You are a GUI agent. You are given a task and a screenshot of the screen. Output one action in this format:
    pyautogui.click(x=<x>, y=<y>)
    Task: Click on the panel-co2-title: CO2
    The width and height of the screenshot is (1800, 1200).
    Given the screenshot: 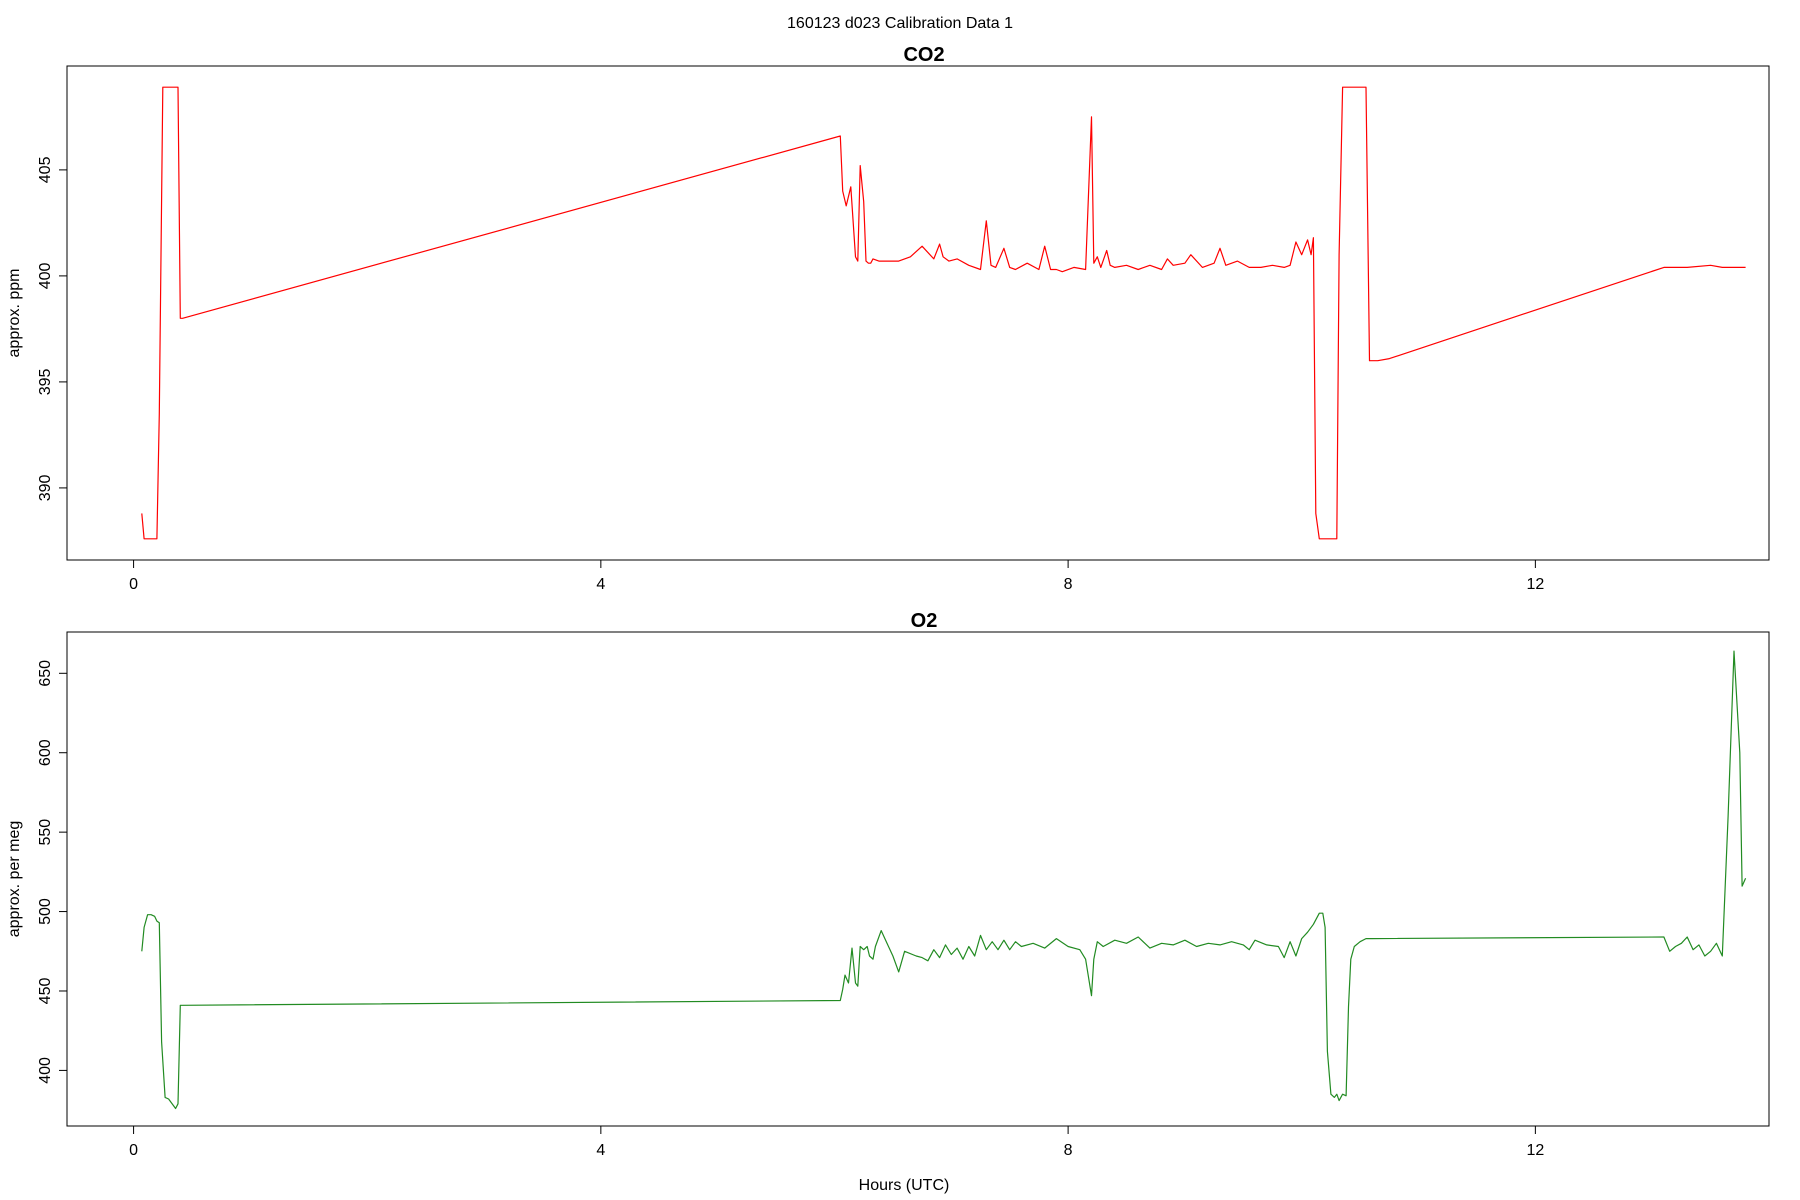 What is the action you would take?
    pyautogui.click(x=923, y=55)
    